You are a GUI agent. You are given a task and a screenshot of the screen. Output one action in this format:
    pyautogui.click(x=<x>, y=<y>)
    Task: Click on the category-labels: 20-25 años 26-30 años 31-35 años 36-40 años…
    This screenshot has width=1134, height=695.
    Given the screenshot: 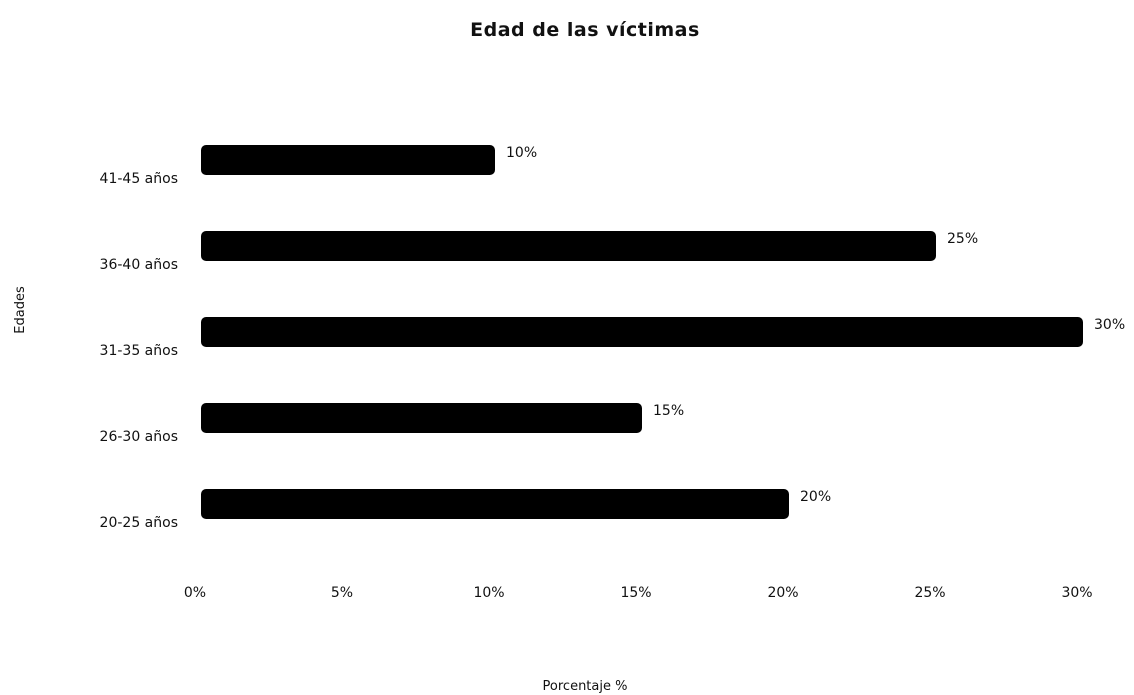 What is the action you would take?
    pyautogui.click(x=139, y=351)
    